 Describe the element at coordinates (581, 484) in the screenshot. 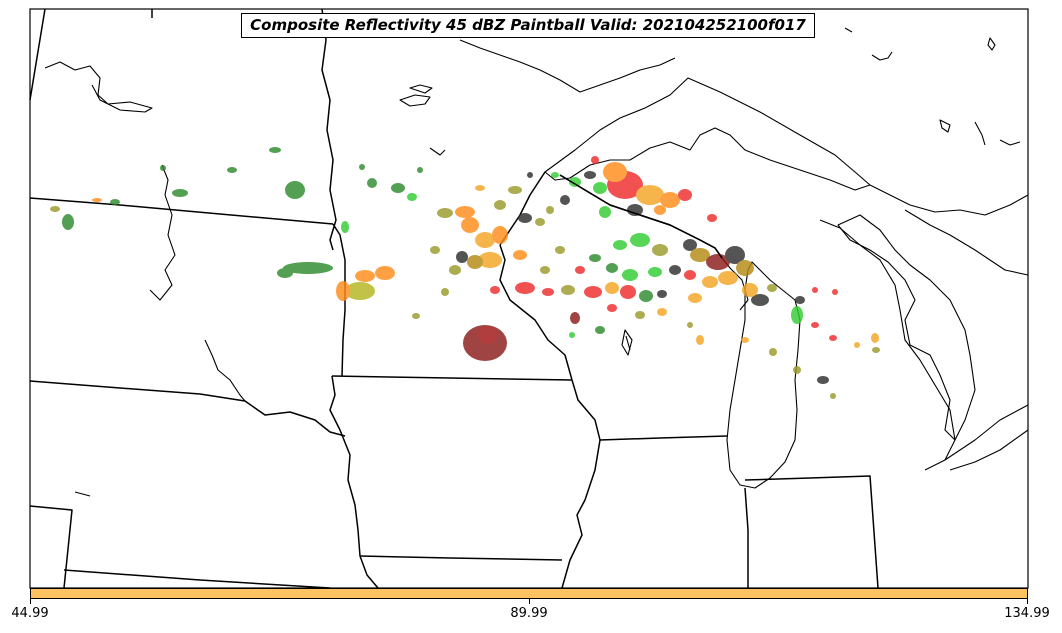

I see `border-ia-east` at that location.